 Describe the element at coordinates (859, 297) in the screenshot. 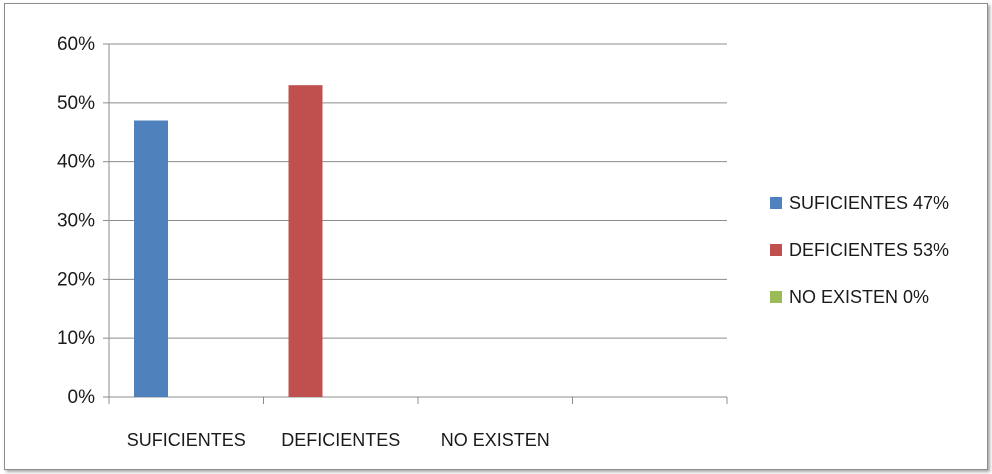

I see `legend-label: NO EXISTEN 0%` at that location.